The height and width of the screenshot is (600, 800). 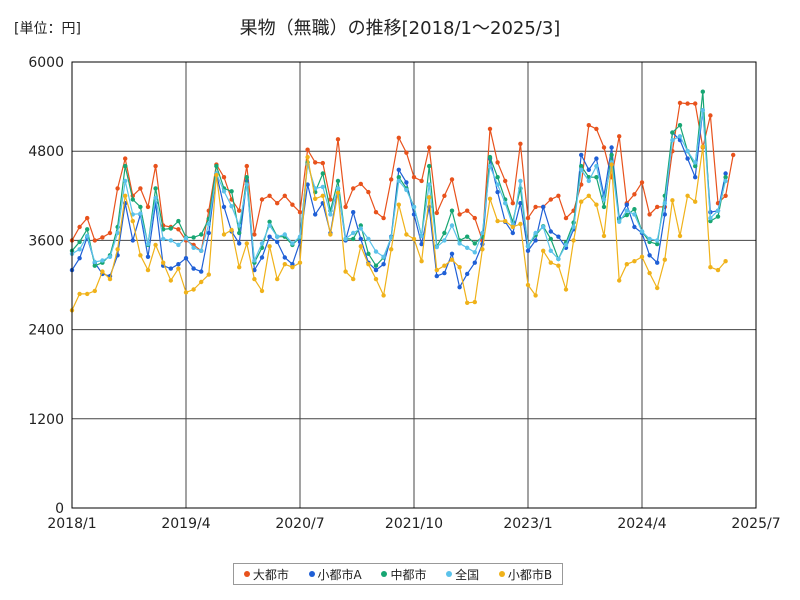 I want to click on legend-label: 中都市, so click(x=408, y=574).